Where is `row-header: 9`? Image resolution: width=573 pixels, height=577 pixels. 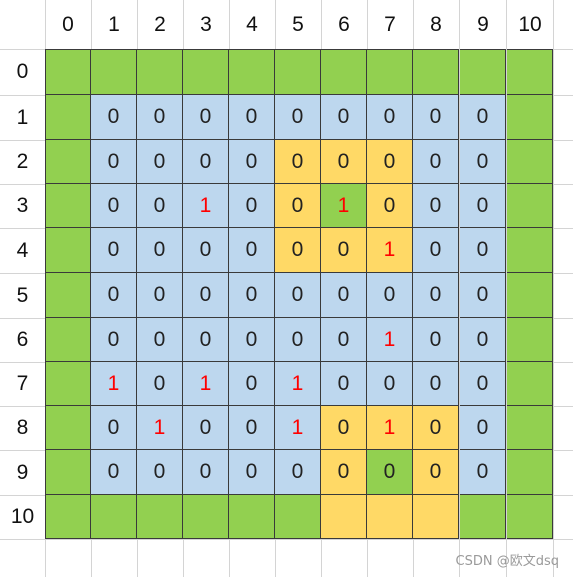 row-header: 9 is located at coordinates (22, 472).